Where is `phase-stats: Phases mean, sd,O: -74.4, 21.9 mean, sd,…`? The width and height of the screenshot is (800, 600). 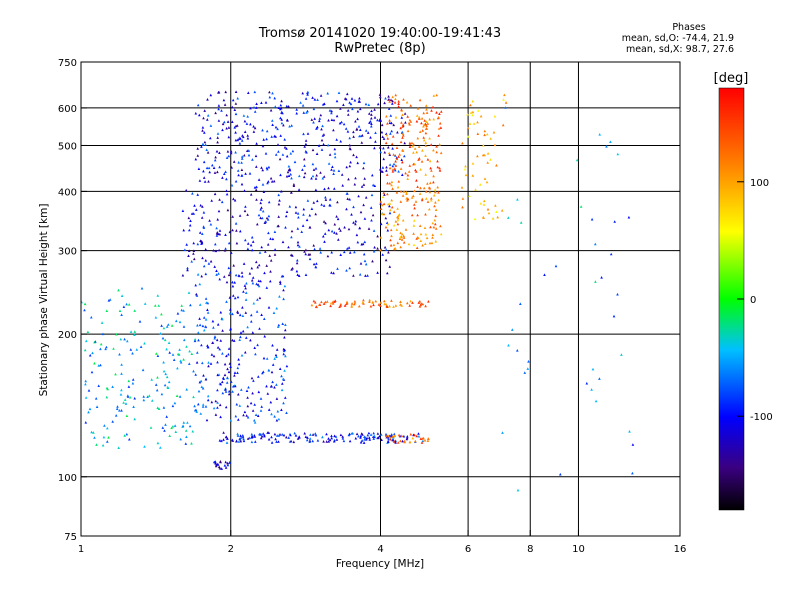
phase-stats: Phases mean, sd,O: -74.4, 21.9 mean, sd,… is located at coordinates (634, 38).